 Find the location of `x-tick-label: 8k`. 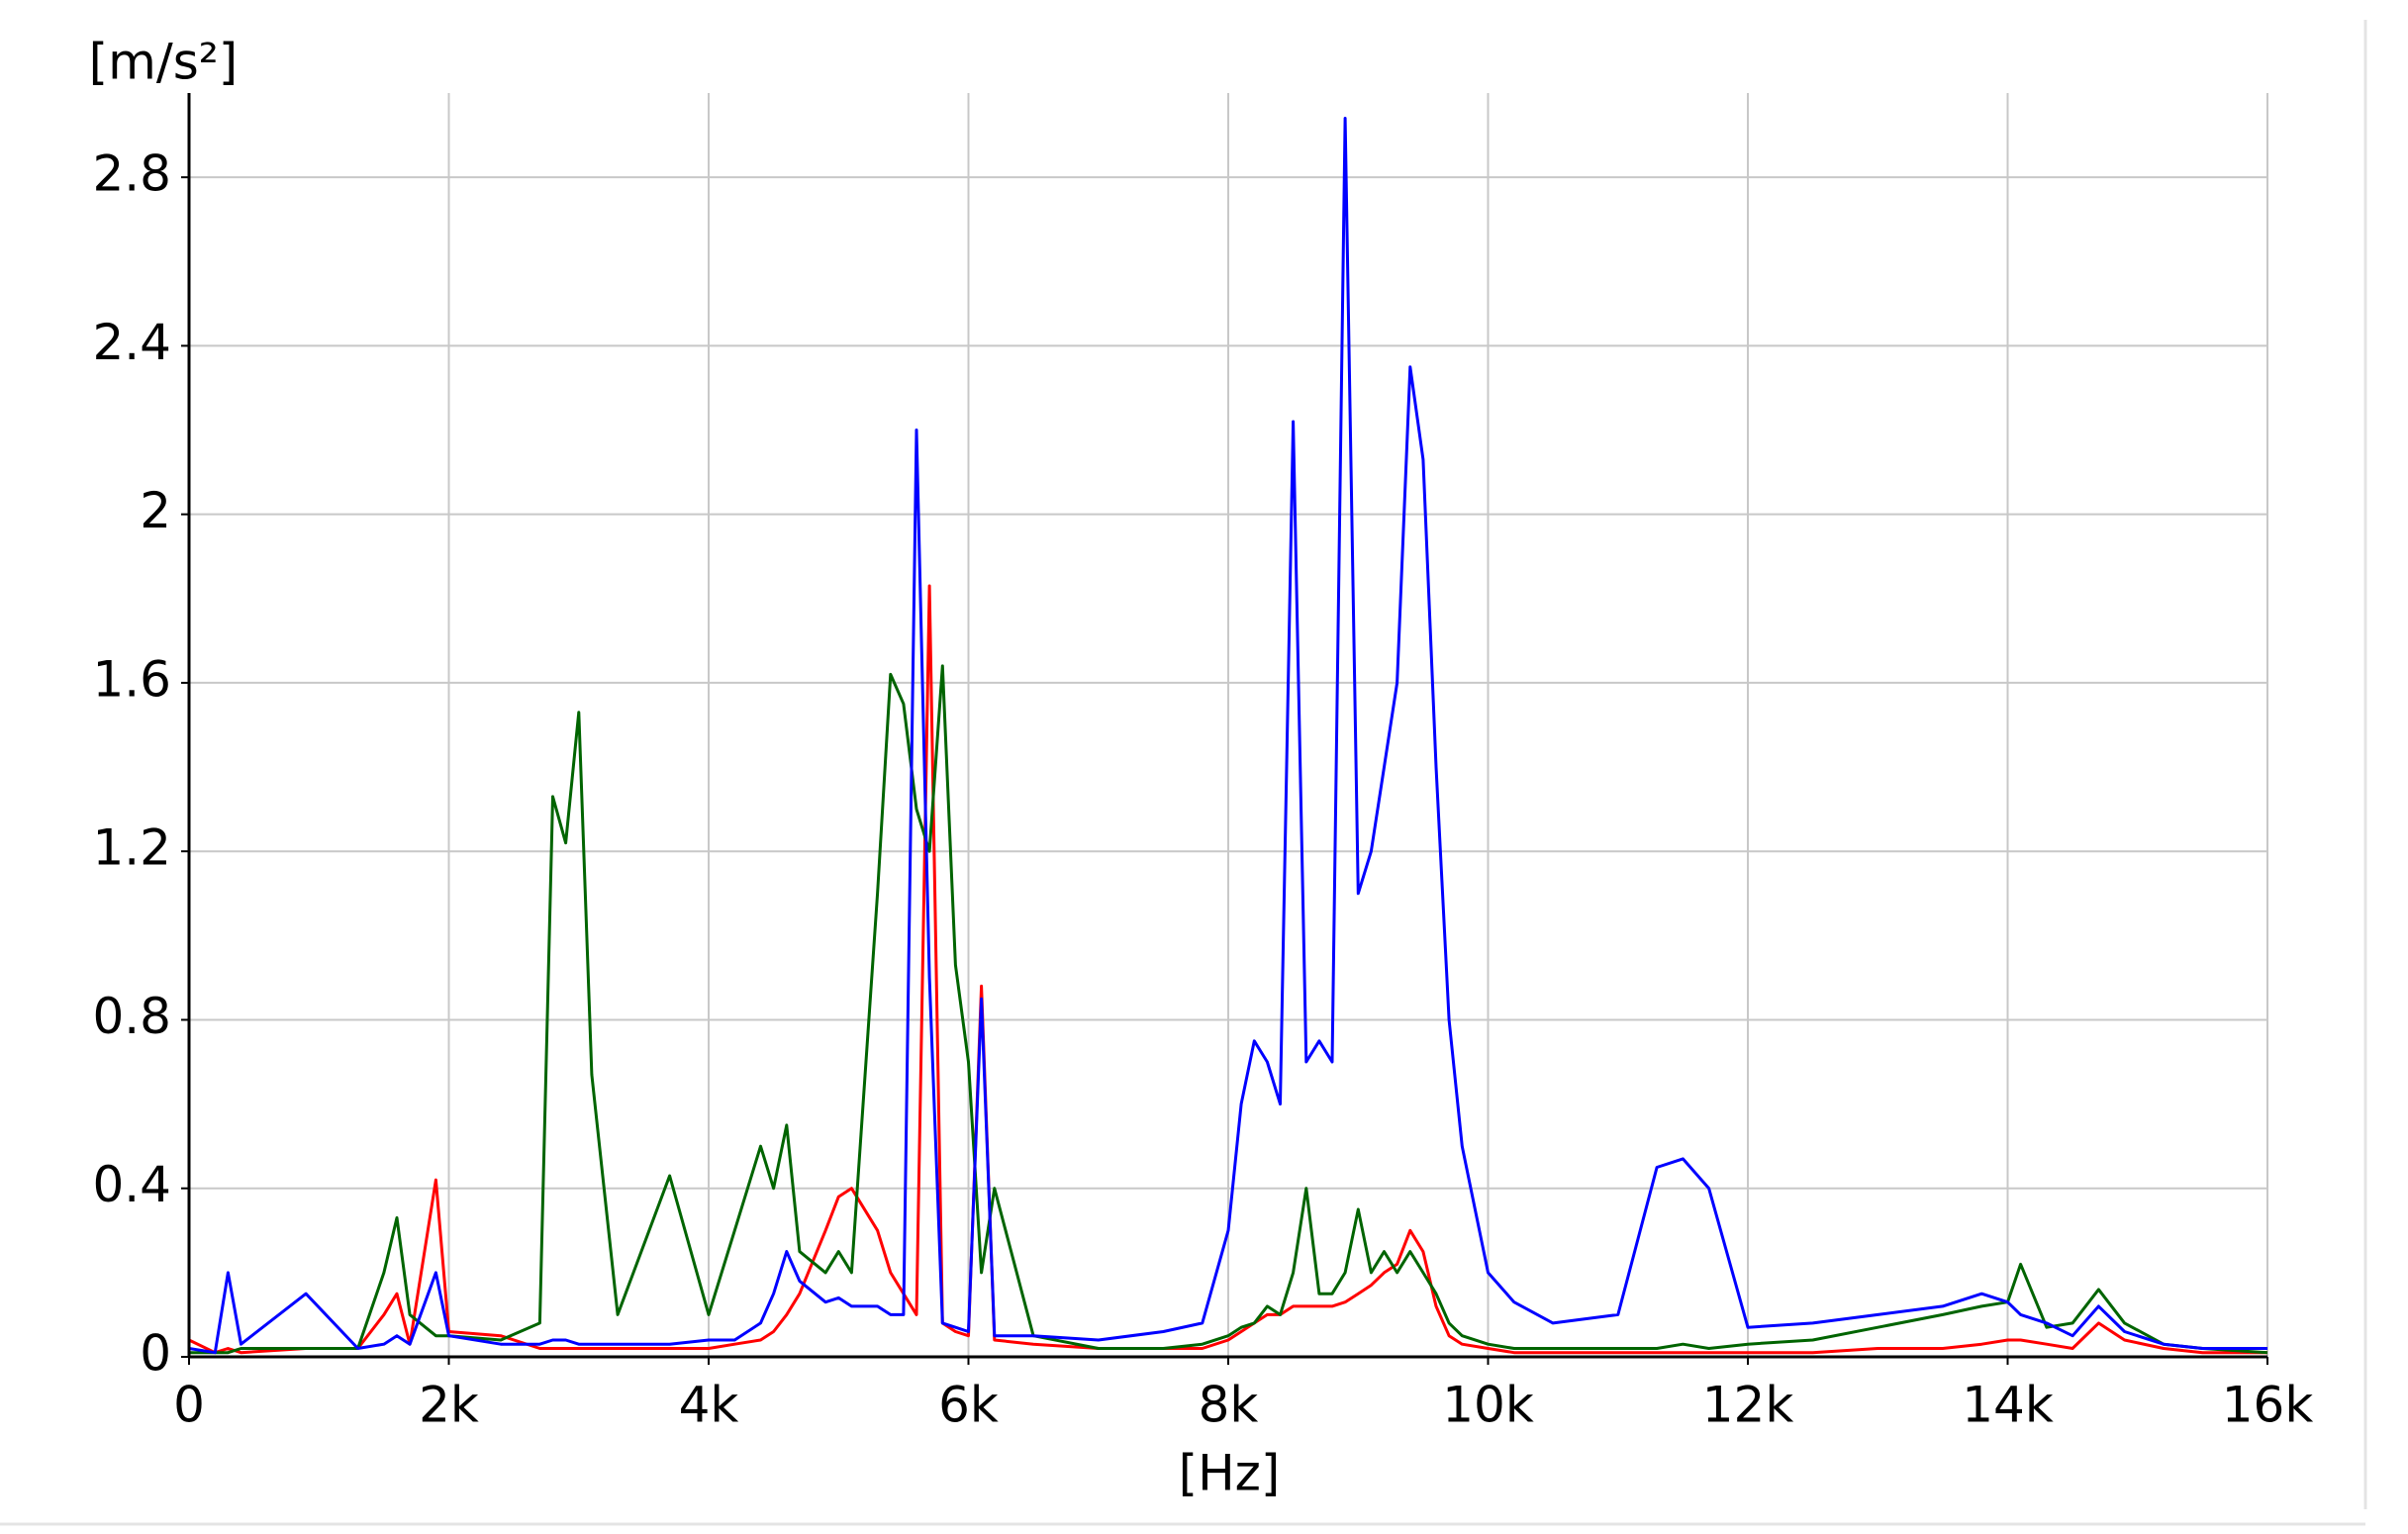

x-tick-label: 8k is located at coordinates (1229, 1405).